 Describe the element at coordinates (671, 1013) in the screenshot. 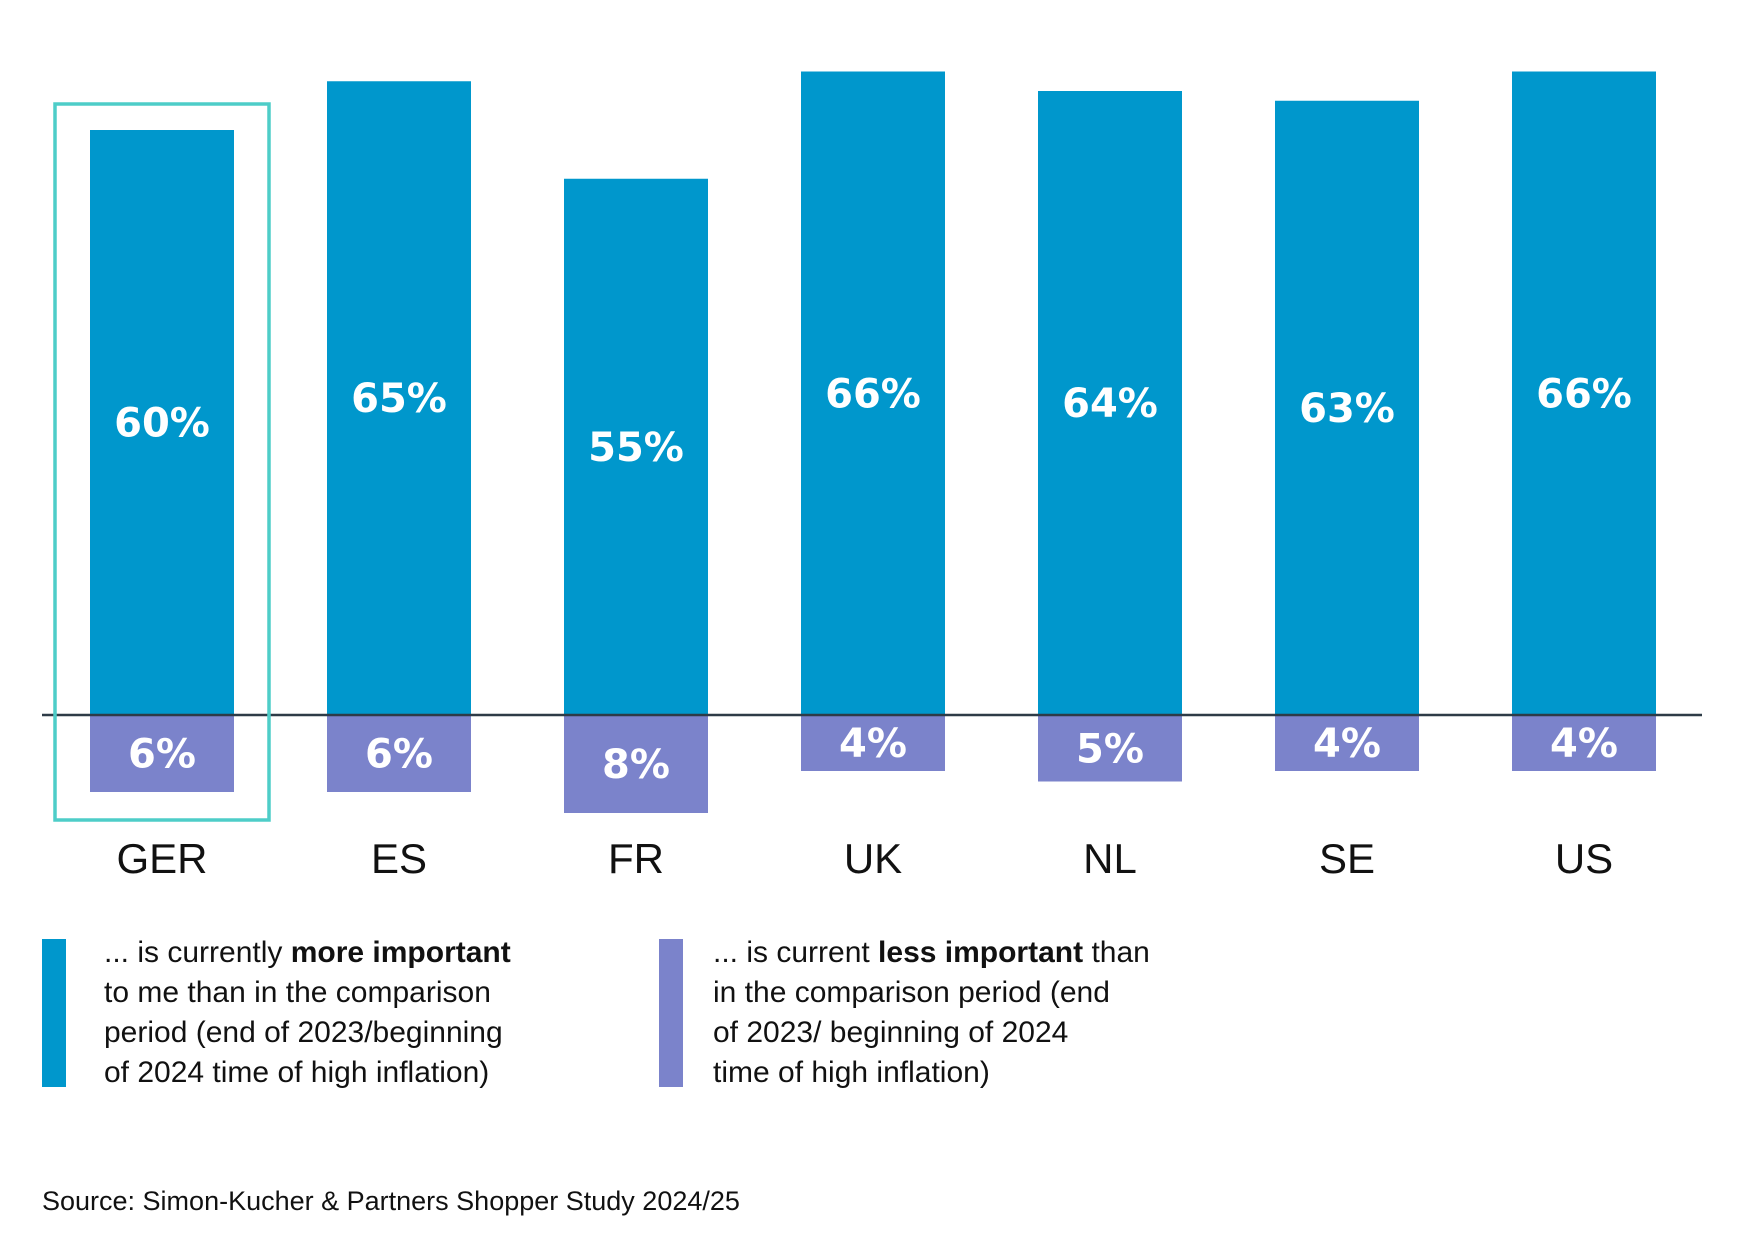

I see `legend-swatch-less` at that location.